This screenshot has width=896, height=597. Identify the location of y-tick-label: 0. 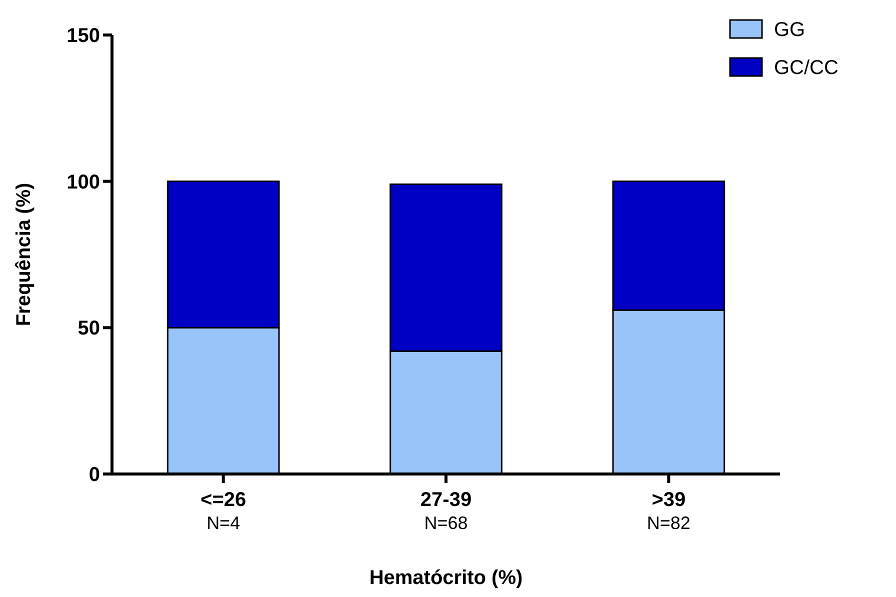
(94, 475).